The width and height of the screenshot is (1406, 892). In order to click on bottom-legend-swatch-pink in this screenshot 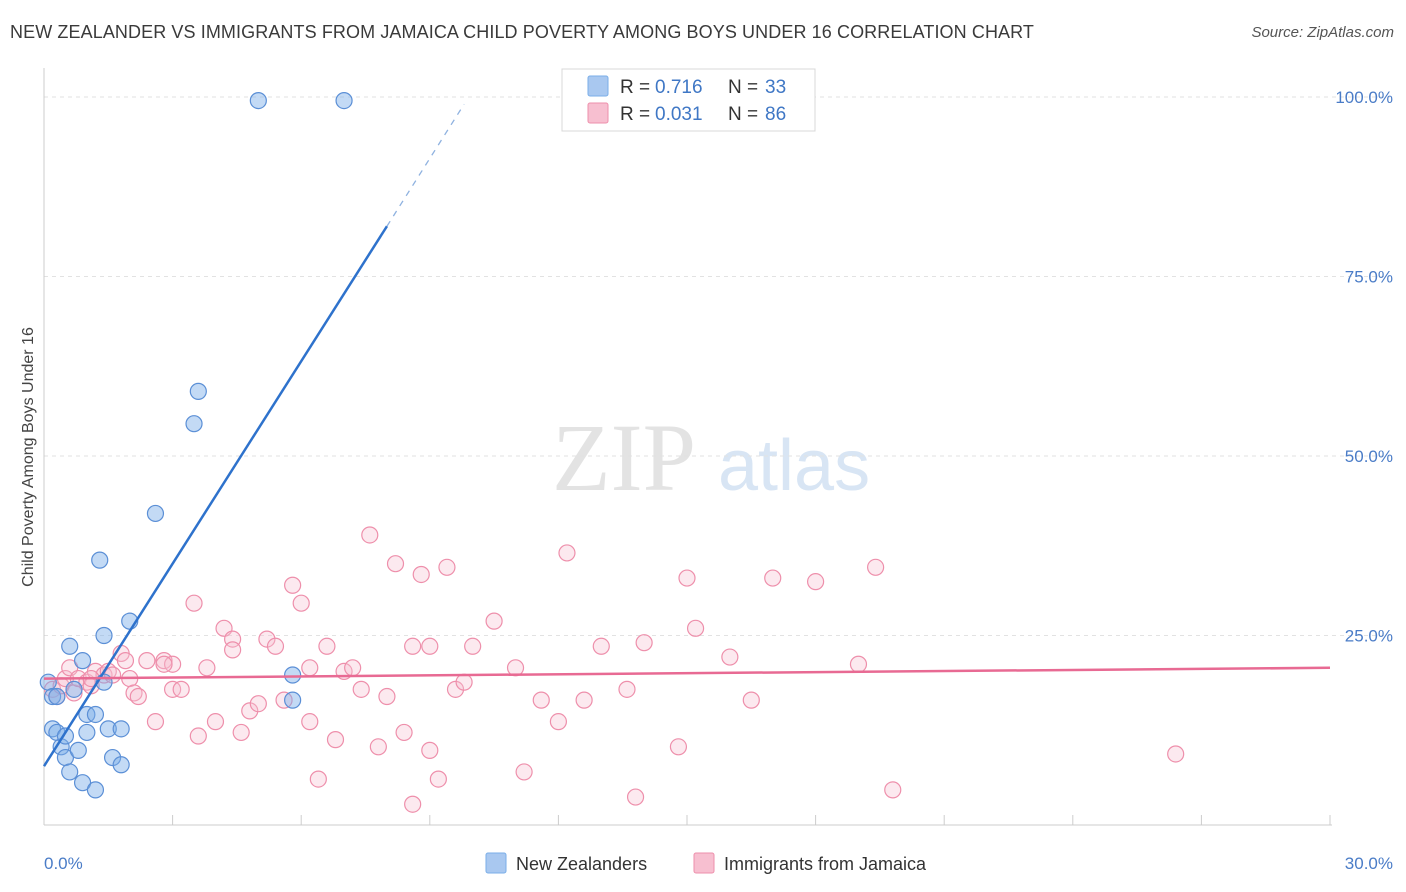, I will do `click(704, 863)`.